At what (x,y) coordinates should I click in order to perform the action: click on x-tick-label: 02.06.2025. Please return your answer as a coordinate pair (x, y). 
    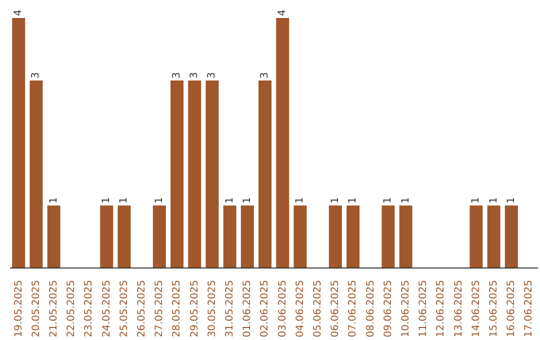
    Looking at the image, I should click on (265, 309).